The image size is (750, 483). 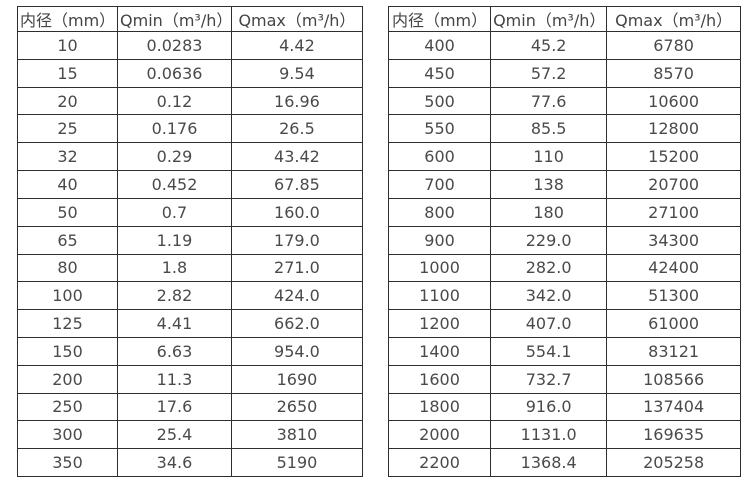 What do you see at coordinates (297, 407) in the screenshot?
I see `table-cell-qmax: 2650` at bounding box center [297, 407].